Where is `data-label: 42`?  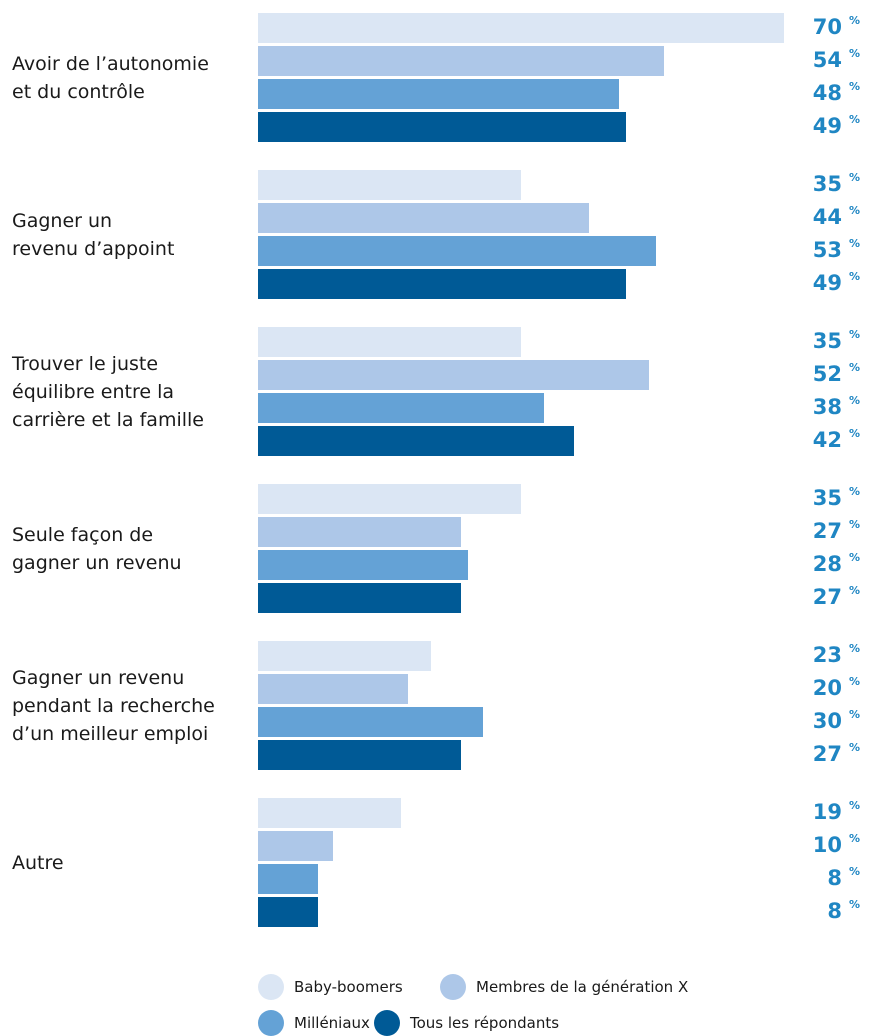
data-label: 42 is located at coordinates (827, 440).